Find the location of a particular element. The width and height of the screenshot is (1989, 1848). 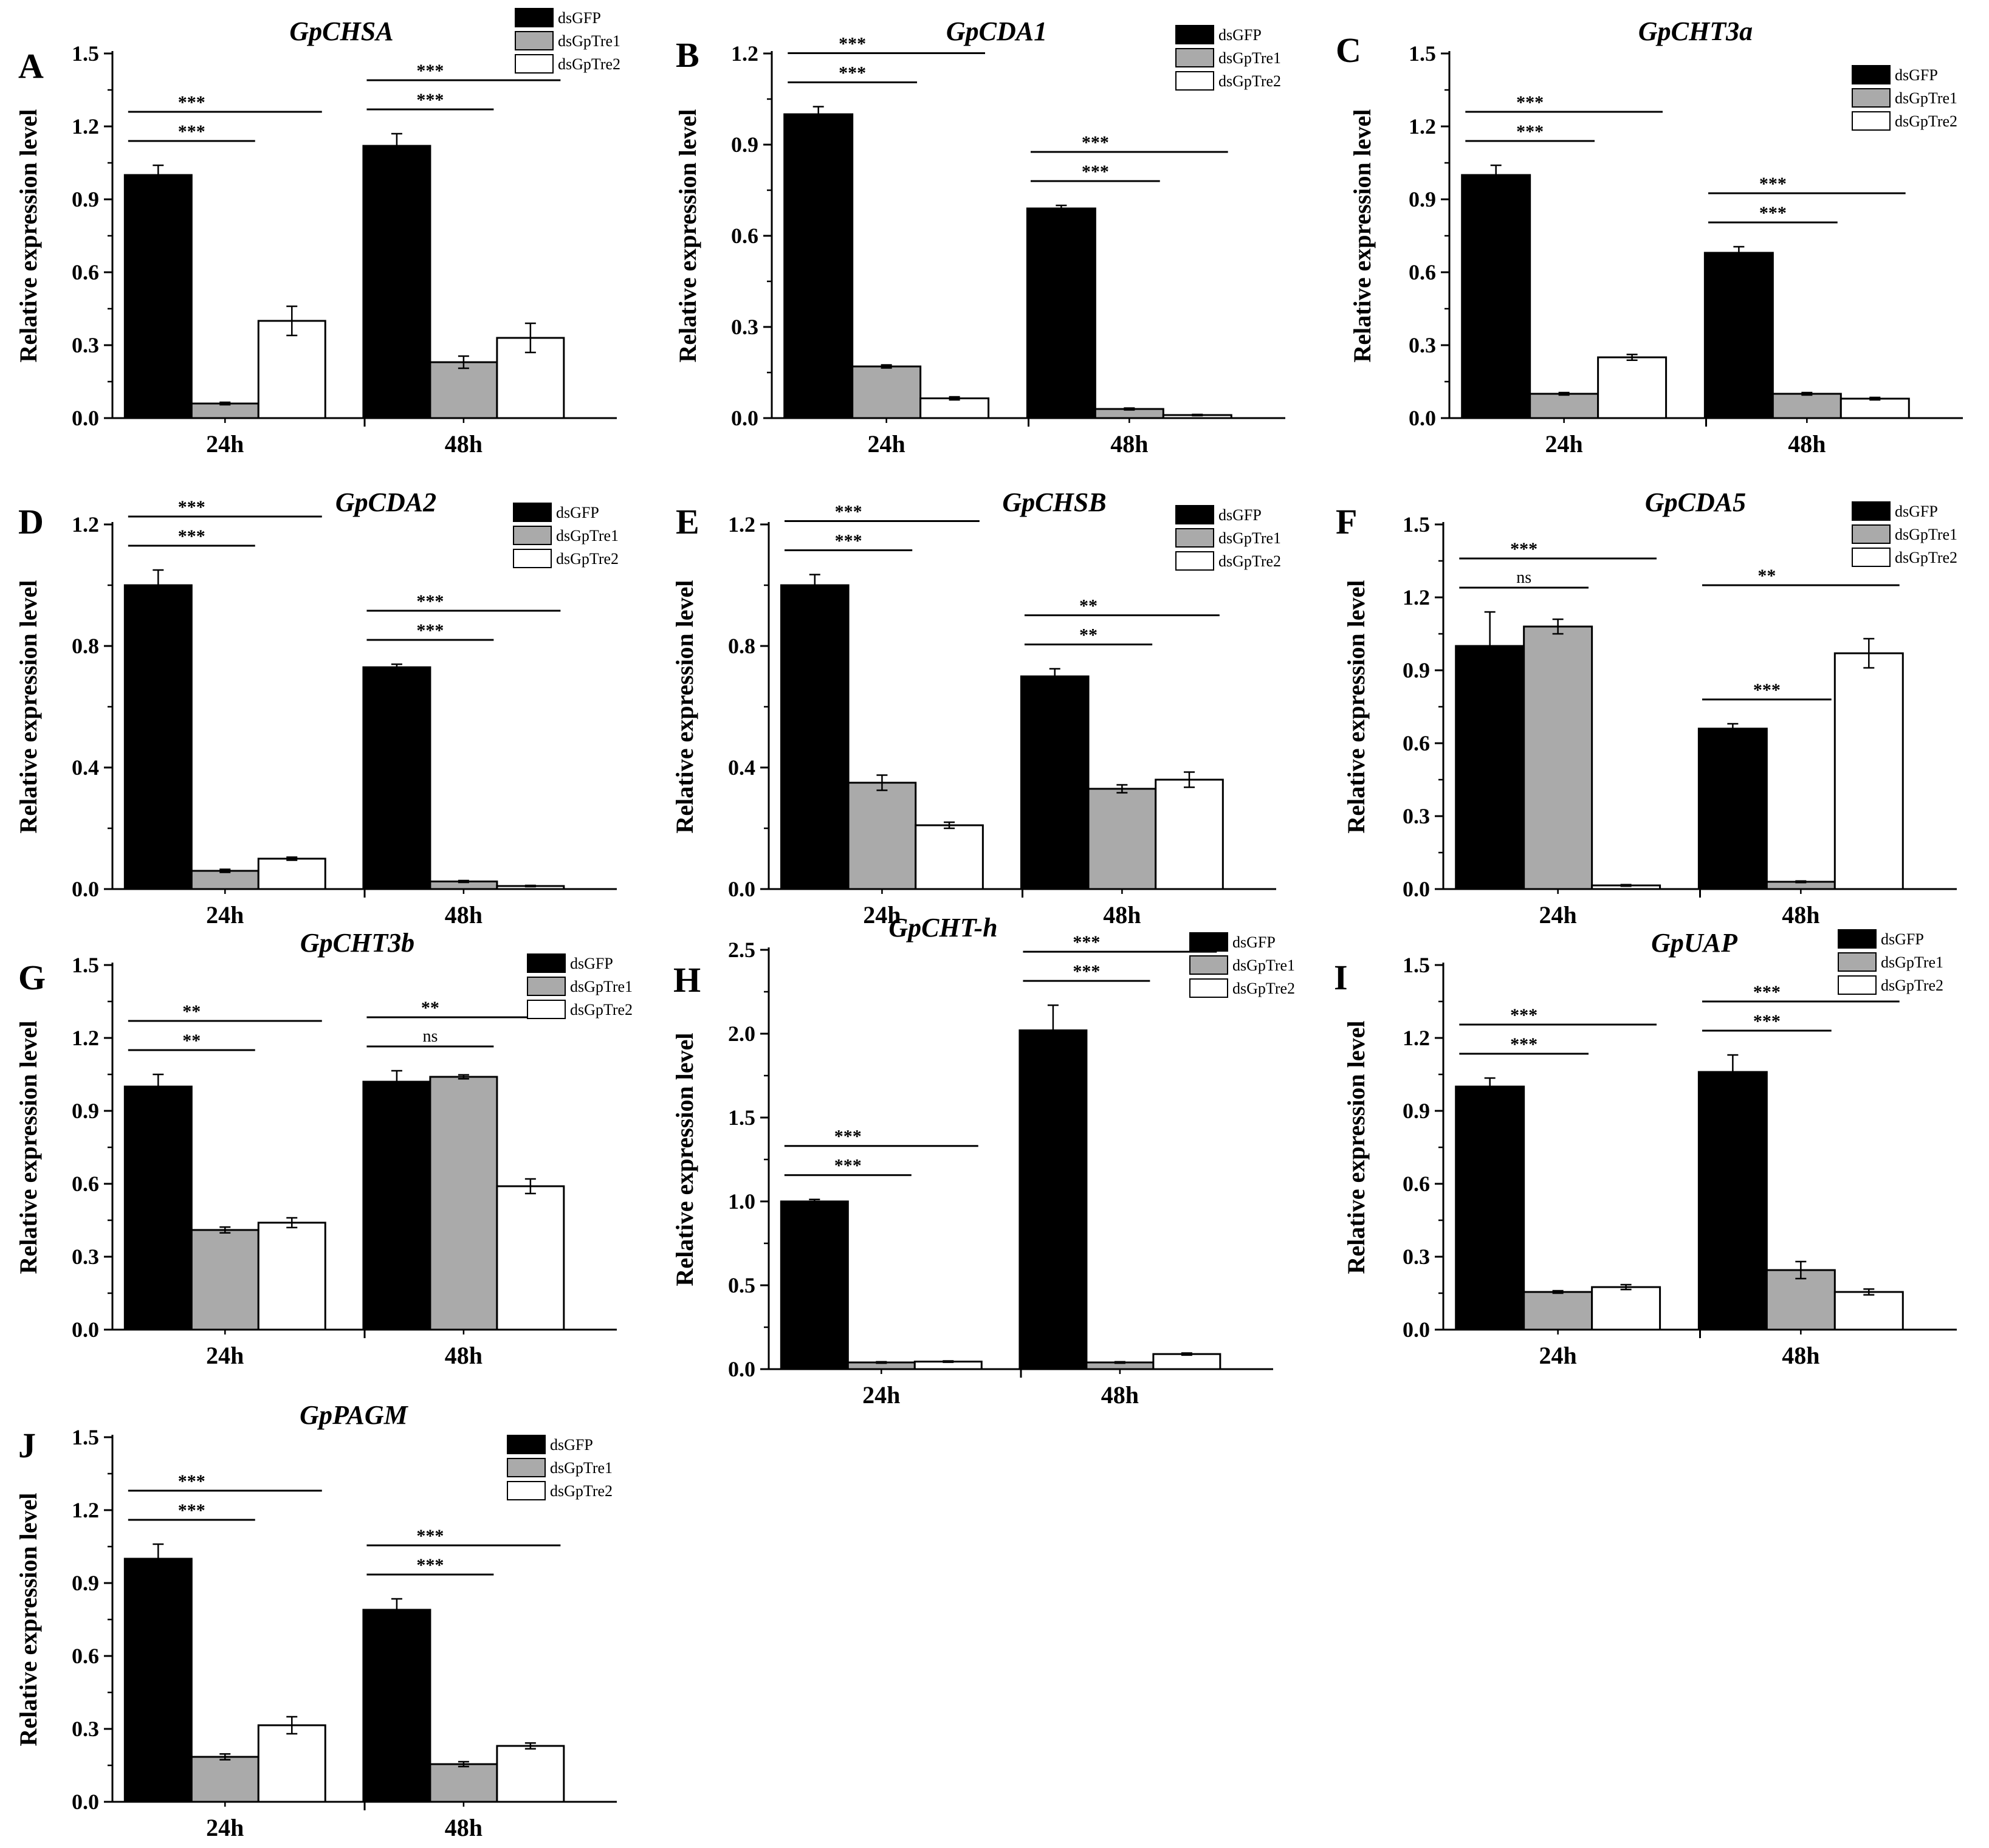

y-tick-label: 2.5 is located at coordinates (741, 950).